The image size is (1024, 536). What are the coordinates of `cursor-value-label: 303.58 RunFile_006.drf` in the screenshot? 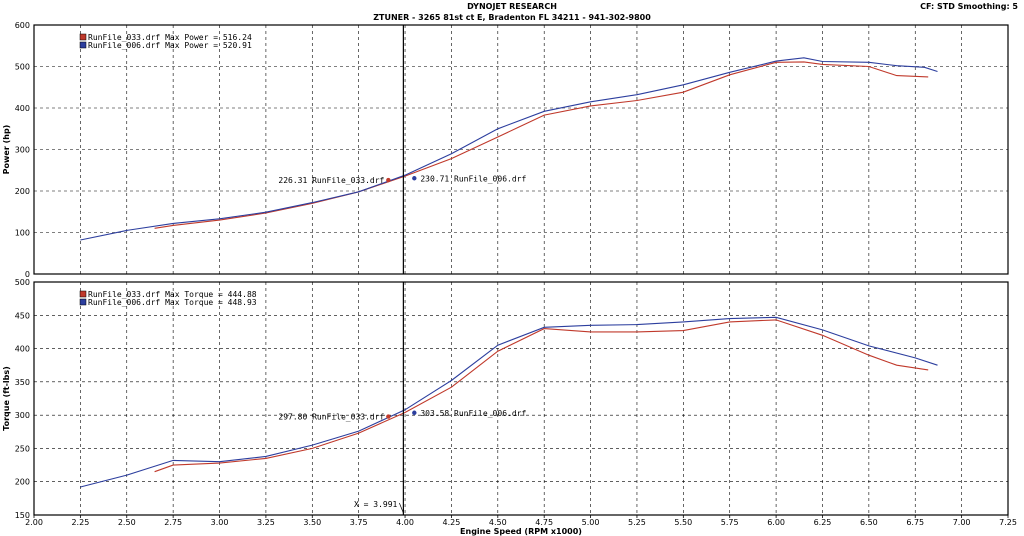 It's located at (473, 413).